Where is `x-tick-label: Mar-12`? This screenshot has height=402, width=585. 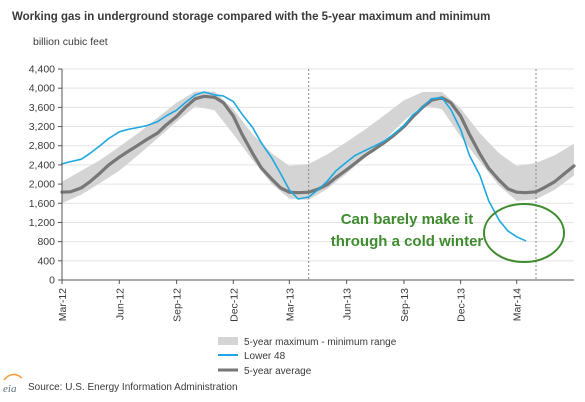 x-tick-label: Mar-12 is located at coordinates (63, 304).